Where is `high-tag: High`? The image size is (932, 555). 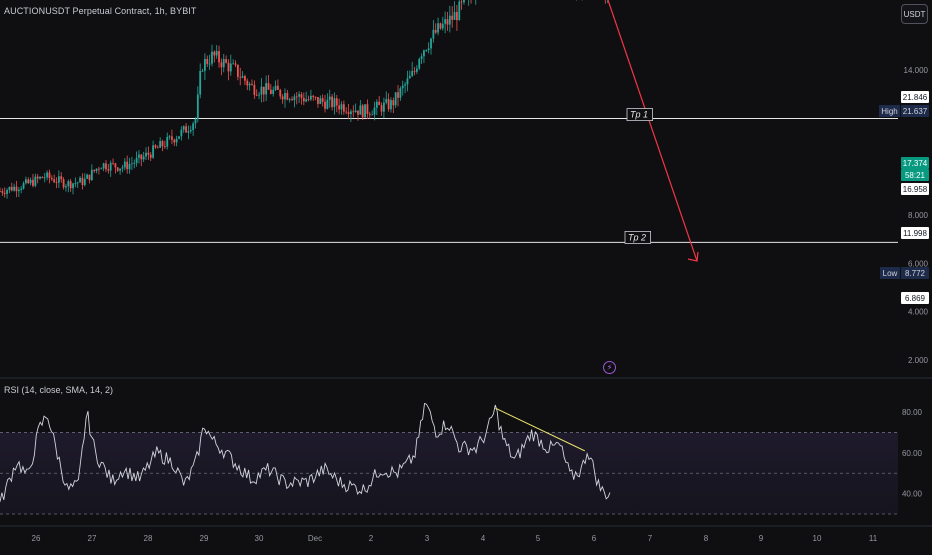
high-tag: High is located at coordinates (889, 111).